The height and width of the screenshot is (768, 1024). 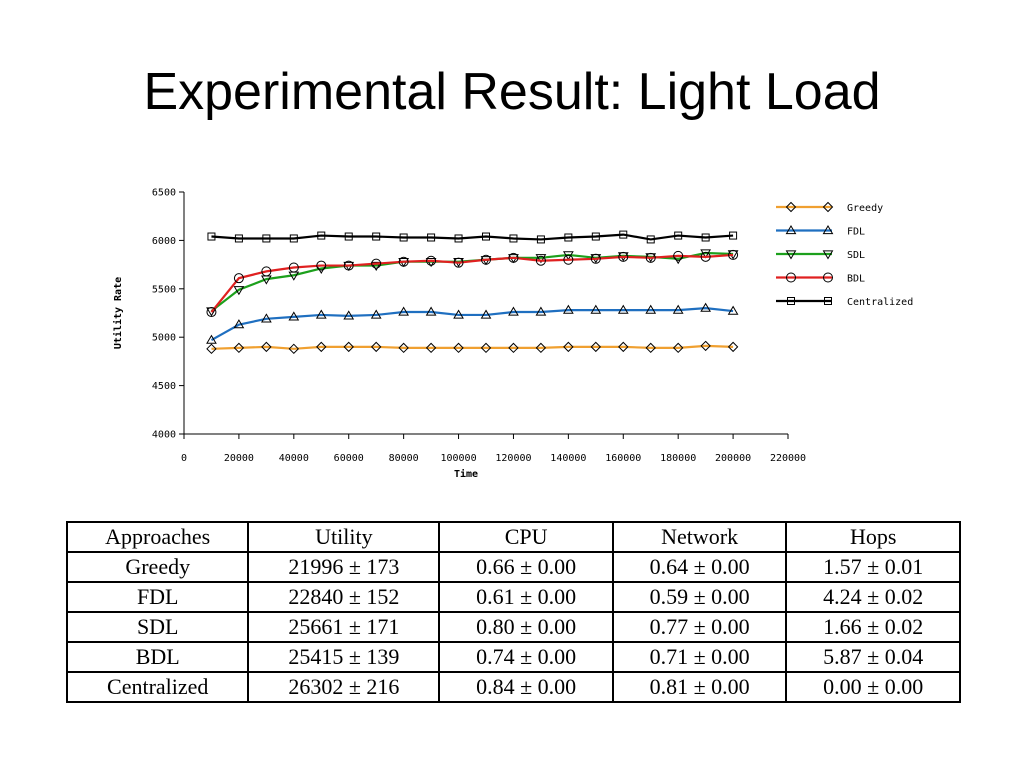 What do you see at coordinates (458, 458) in the screenshot?
I see `x-tick-label: 100000` at bounding box center [458, 458].